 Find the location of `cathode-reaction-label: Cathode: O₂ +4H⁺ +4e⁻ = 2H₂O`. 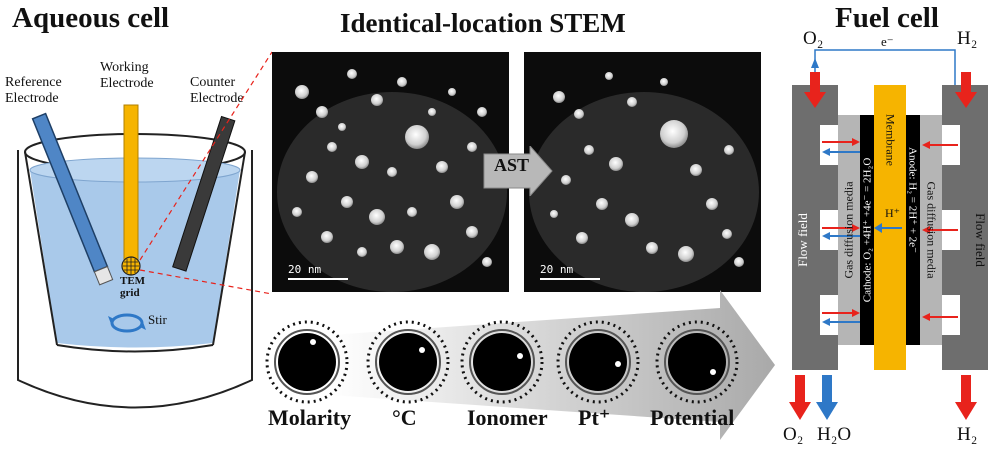

cathode-reaction-label: Cathode: O₂ +4H⁺ +4e⁻ = 2H₂O is located at coordinates (867, 230).